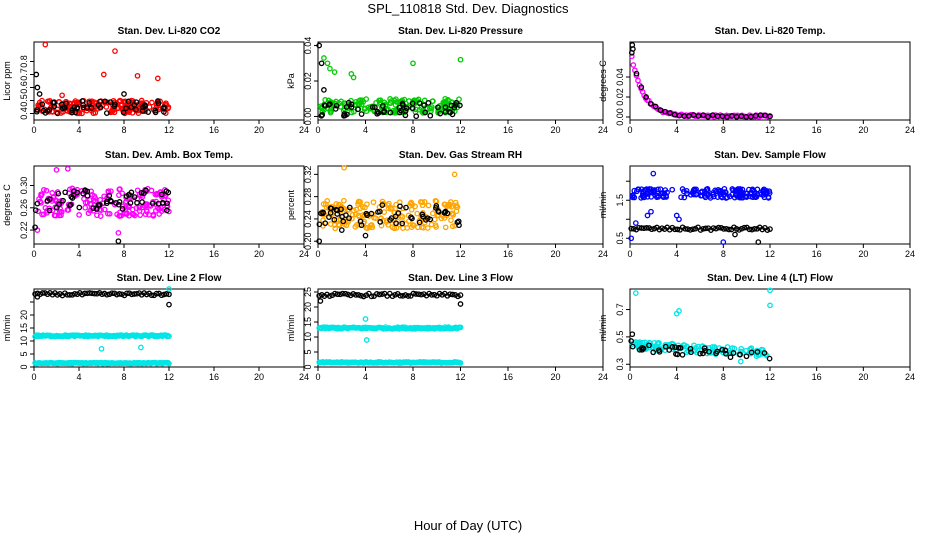 Image resolution: width=936 pixels, height=540 pixels. What do you see at coordinates (308, 337) in the screenshot?
I see `y-tick-label: 10` at bounding box center [308, 337].